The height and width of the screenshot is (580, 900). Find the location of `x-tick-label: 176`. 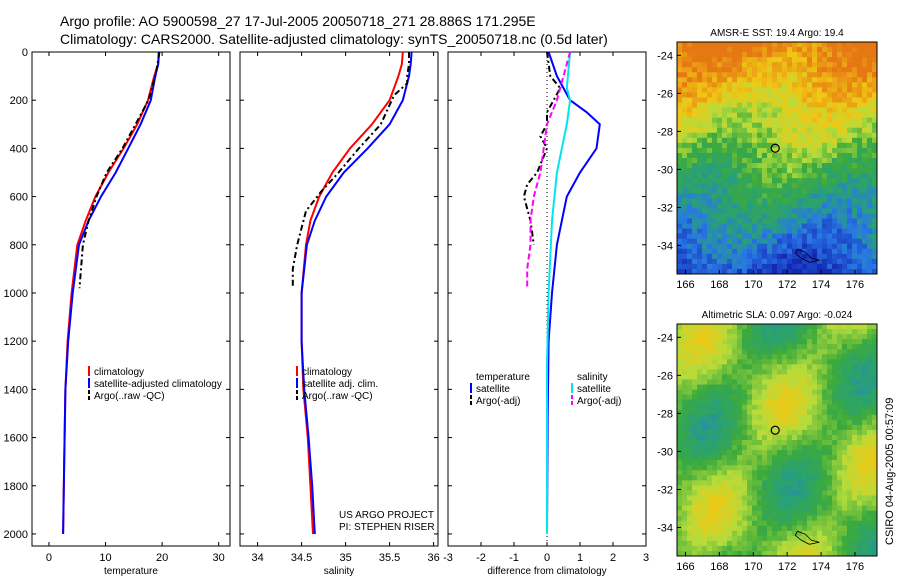

x-tick-label: 176 is located at coordinates (855, 285).